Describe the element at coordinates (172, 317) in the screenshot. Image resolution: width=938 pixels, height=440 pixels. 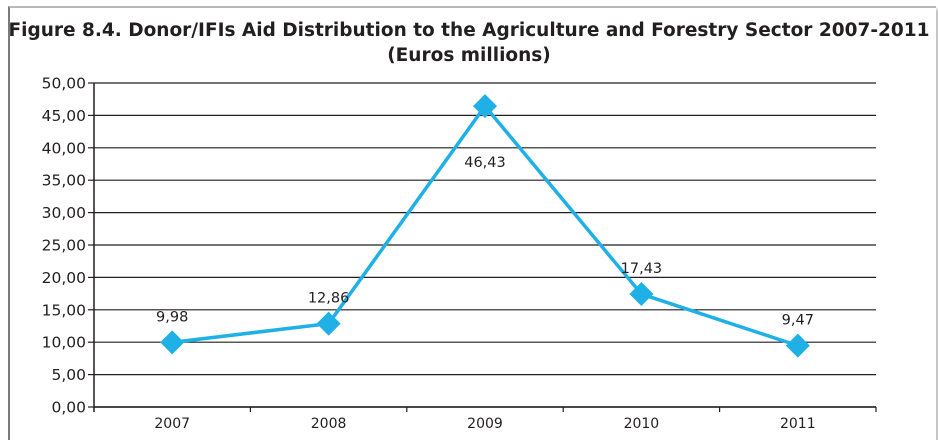
I see `data-label: 9,98` at that location.